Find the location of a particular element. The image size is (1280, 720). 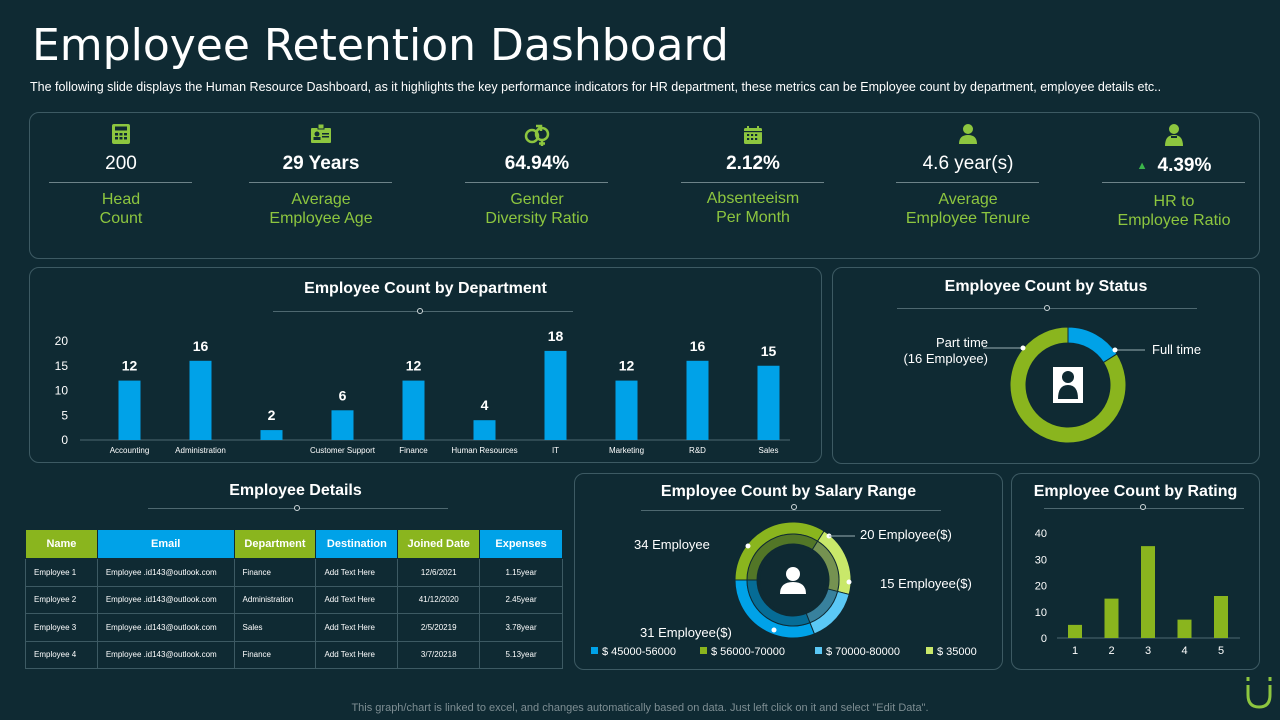

slice-inner is located at coordinates (778, 603).